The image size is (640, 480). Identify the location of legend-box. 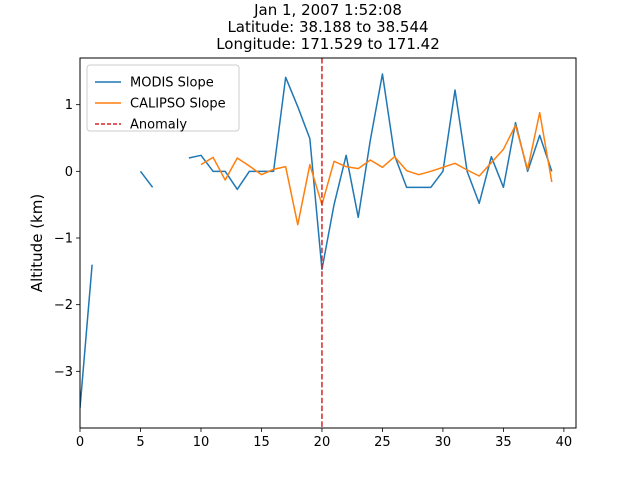
(163, 98).